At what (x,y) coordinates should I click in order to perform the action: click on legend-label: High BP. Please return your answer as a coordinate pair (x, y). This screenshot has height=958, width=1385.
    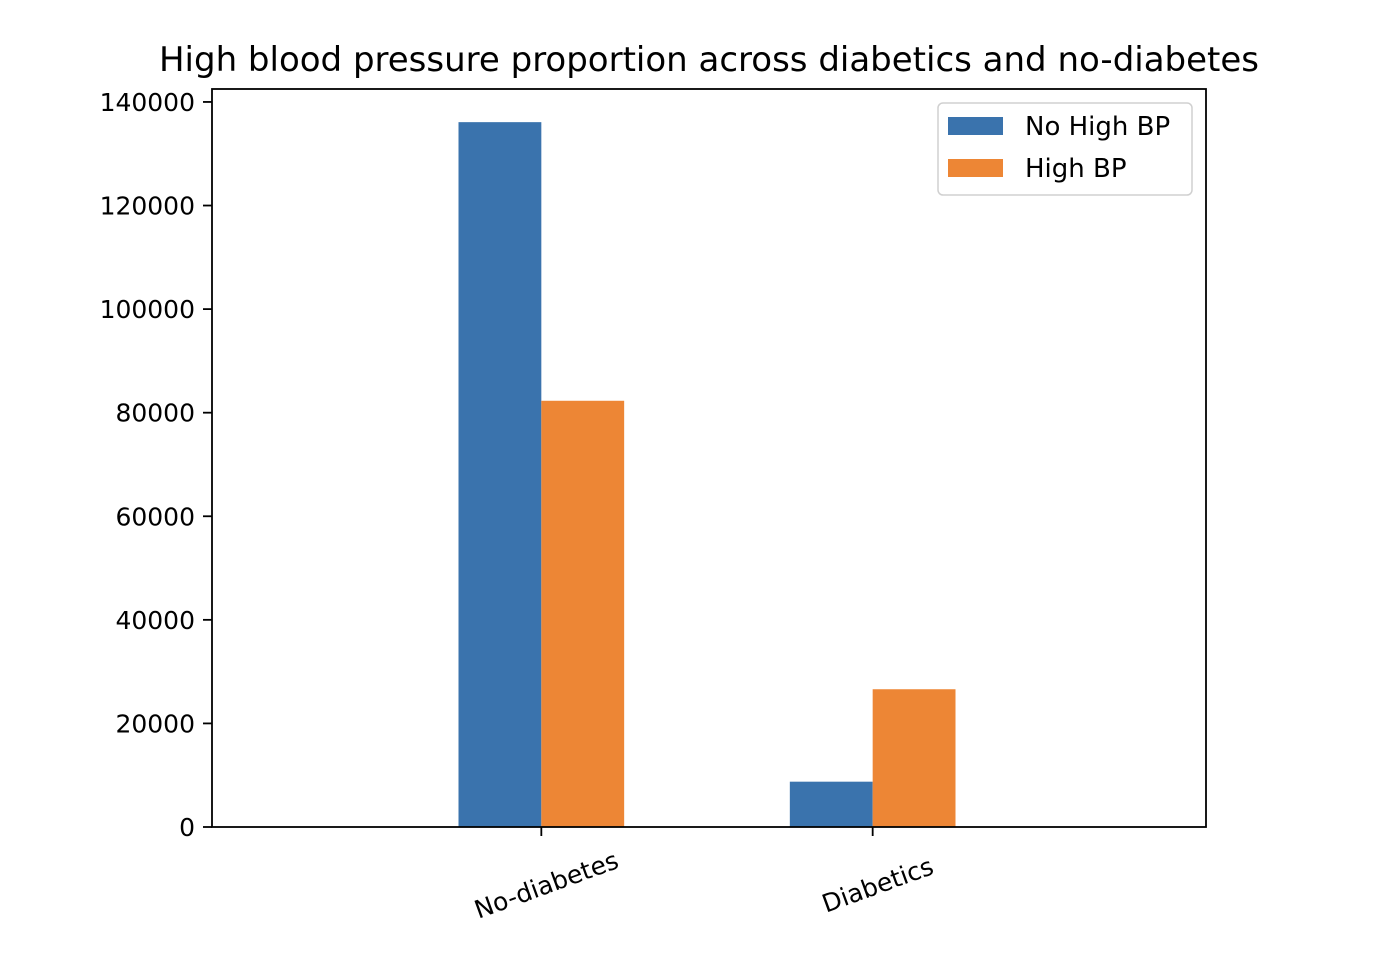
    Looking at the image, I should click on (1076, 169).